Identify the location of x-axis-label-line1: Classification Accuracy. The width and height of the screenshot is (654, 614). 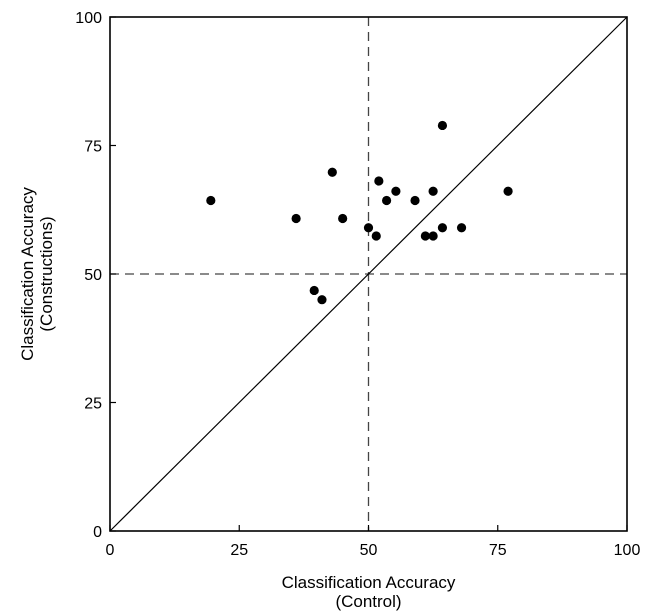
(369, 582).